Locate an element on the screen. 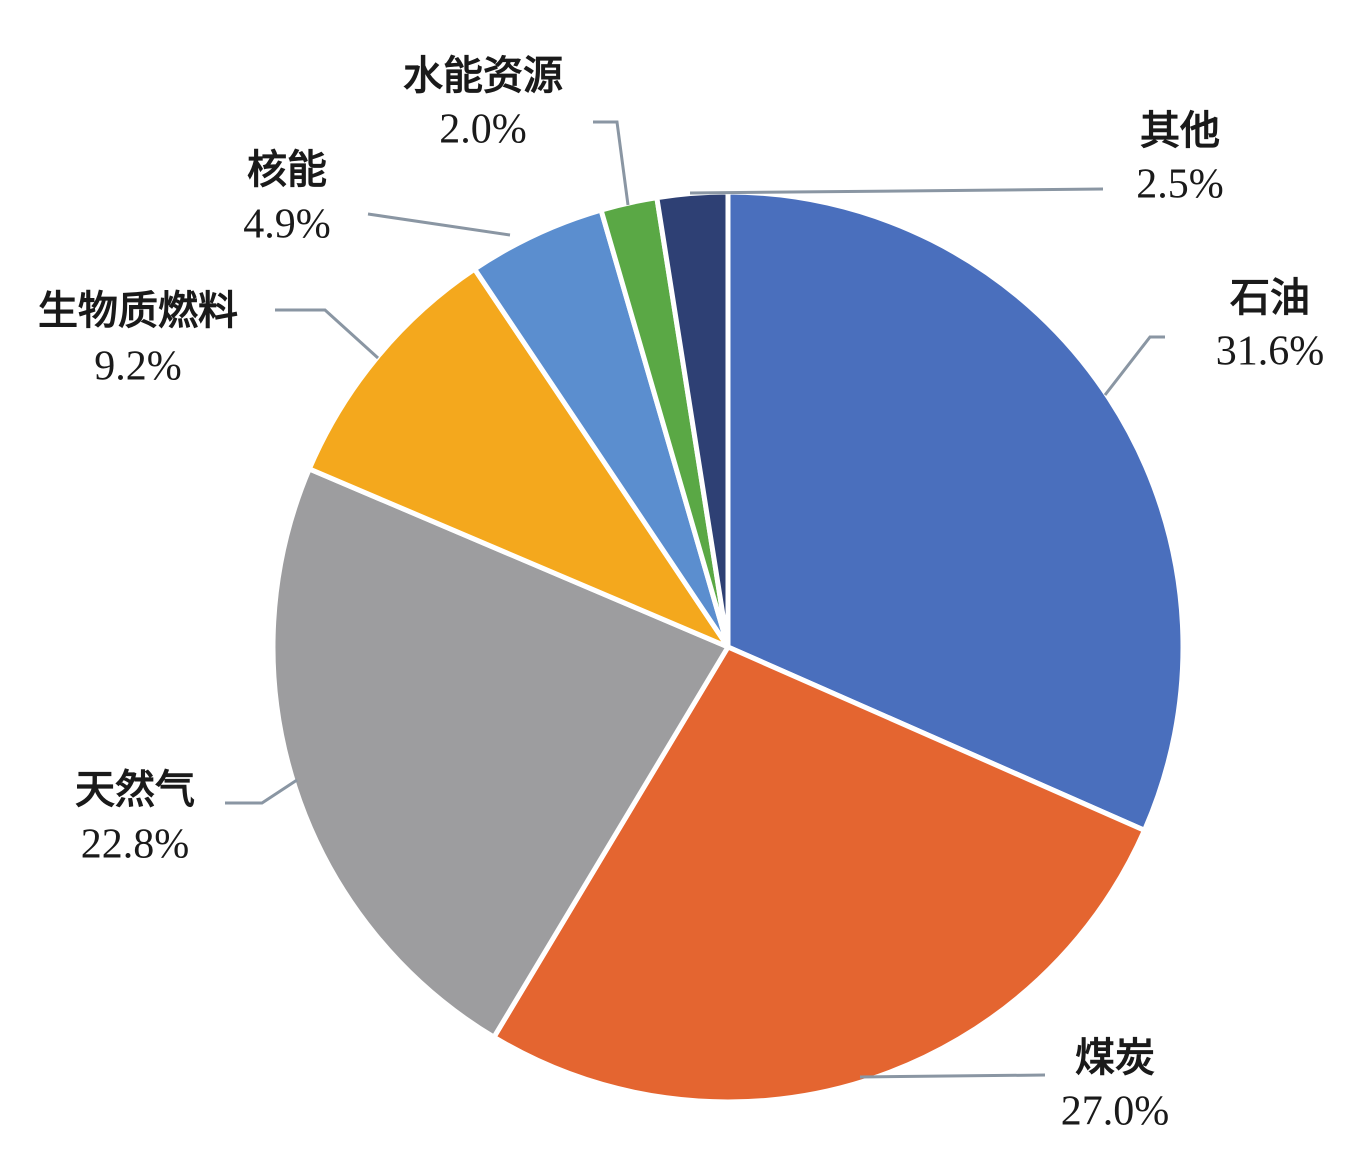 This screenshot has width=1352, height=1152. slice-name: 煤炭 is located at coordinates (1115, 1058).